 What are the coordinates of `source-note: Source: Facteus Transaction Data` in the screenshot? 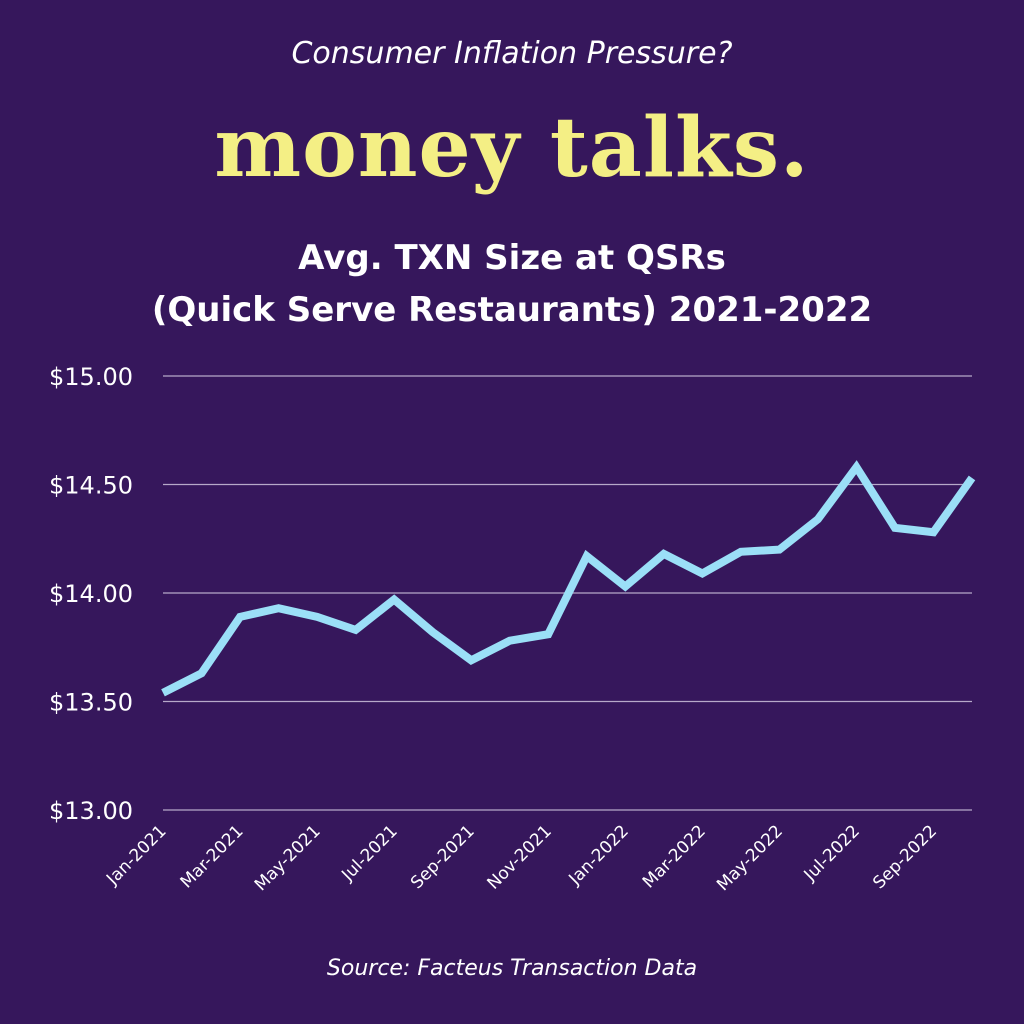 It's located at (512, 968).